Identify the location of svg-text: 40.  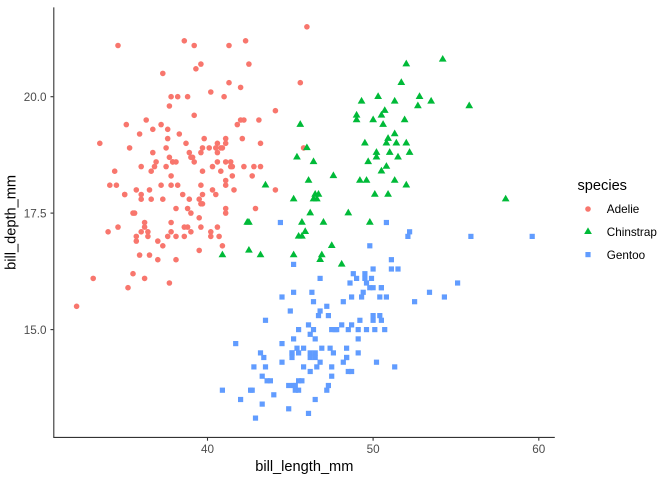
(208, 449).